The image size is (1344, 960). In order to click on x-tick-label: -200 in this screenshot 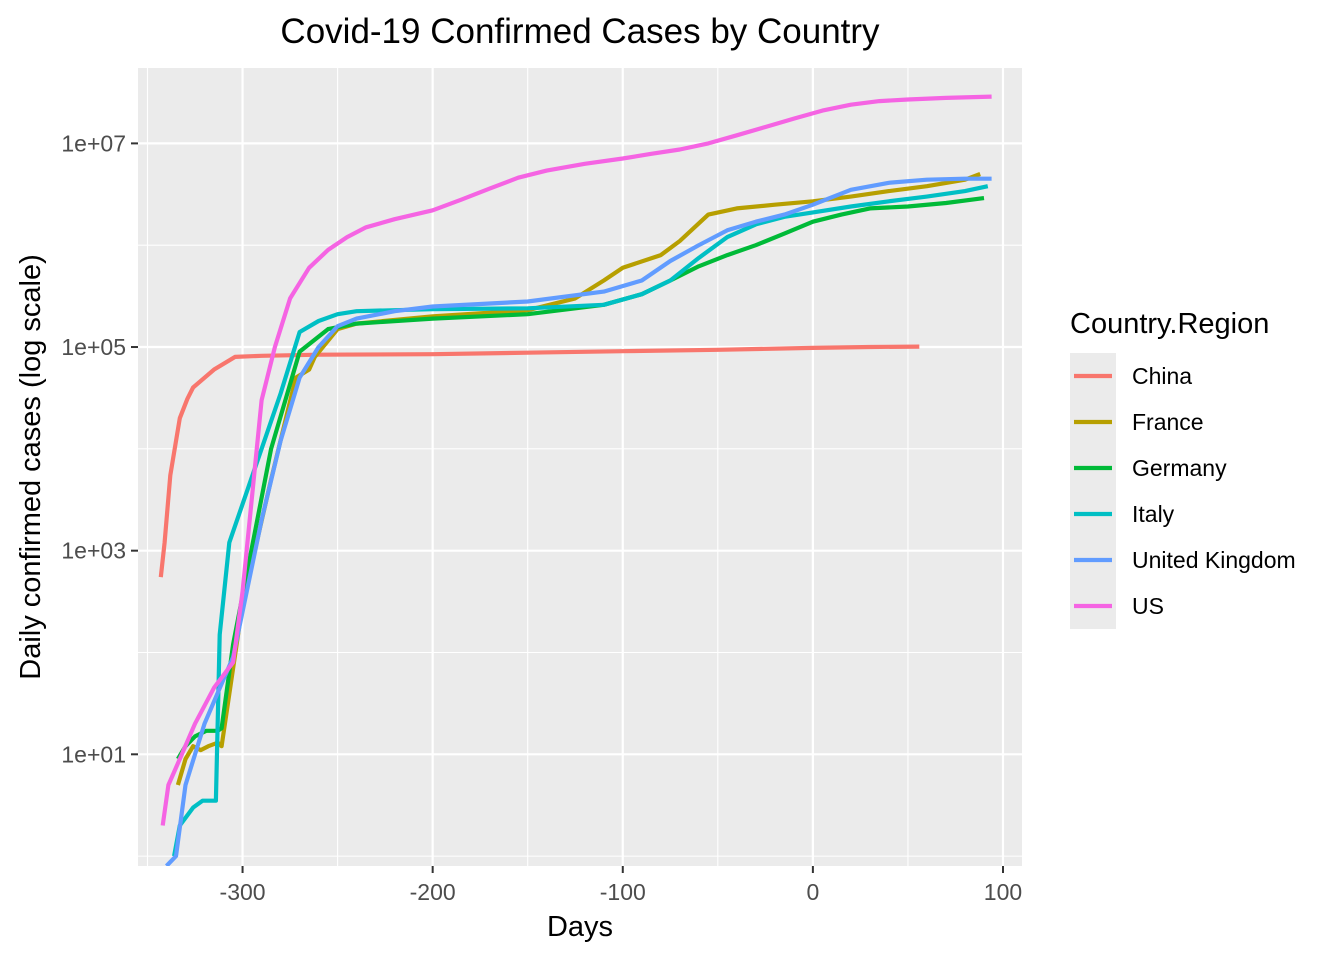, I will do `click(433, 892)`.